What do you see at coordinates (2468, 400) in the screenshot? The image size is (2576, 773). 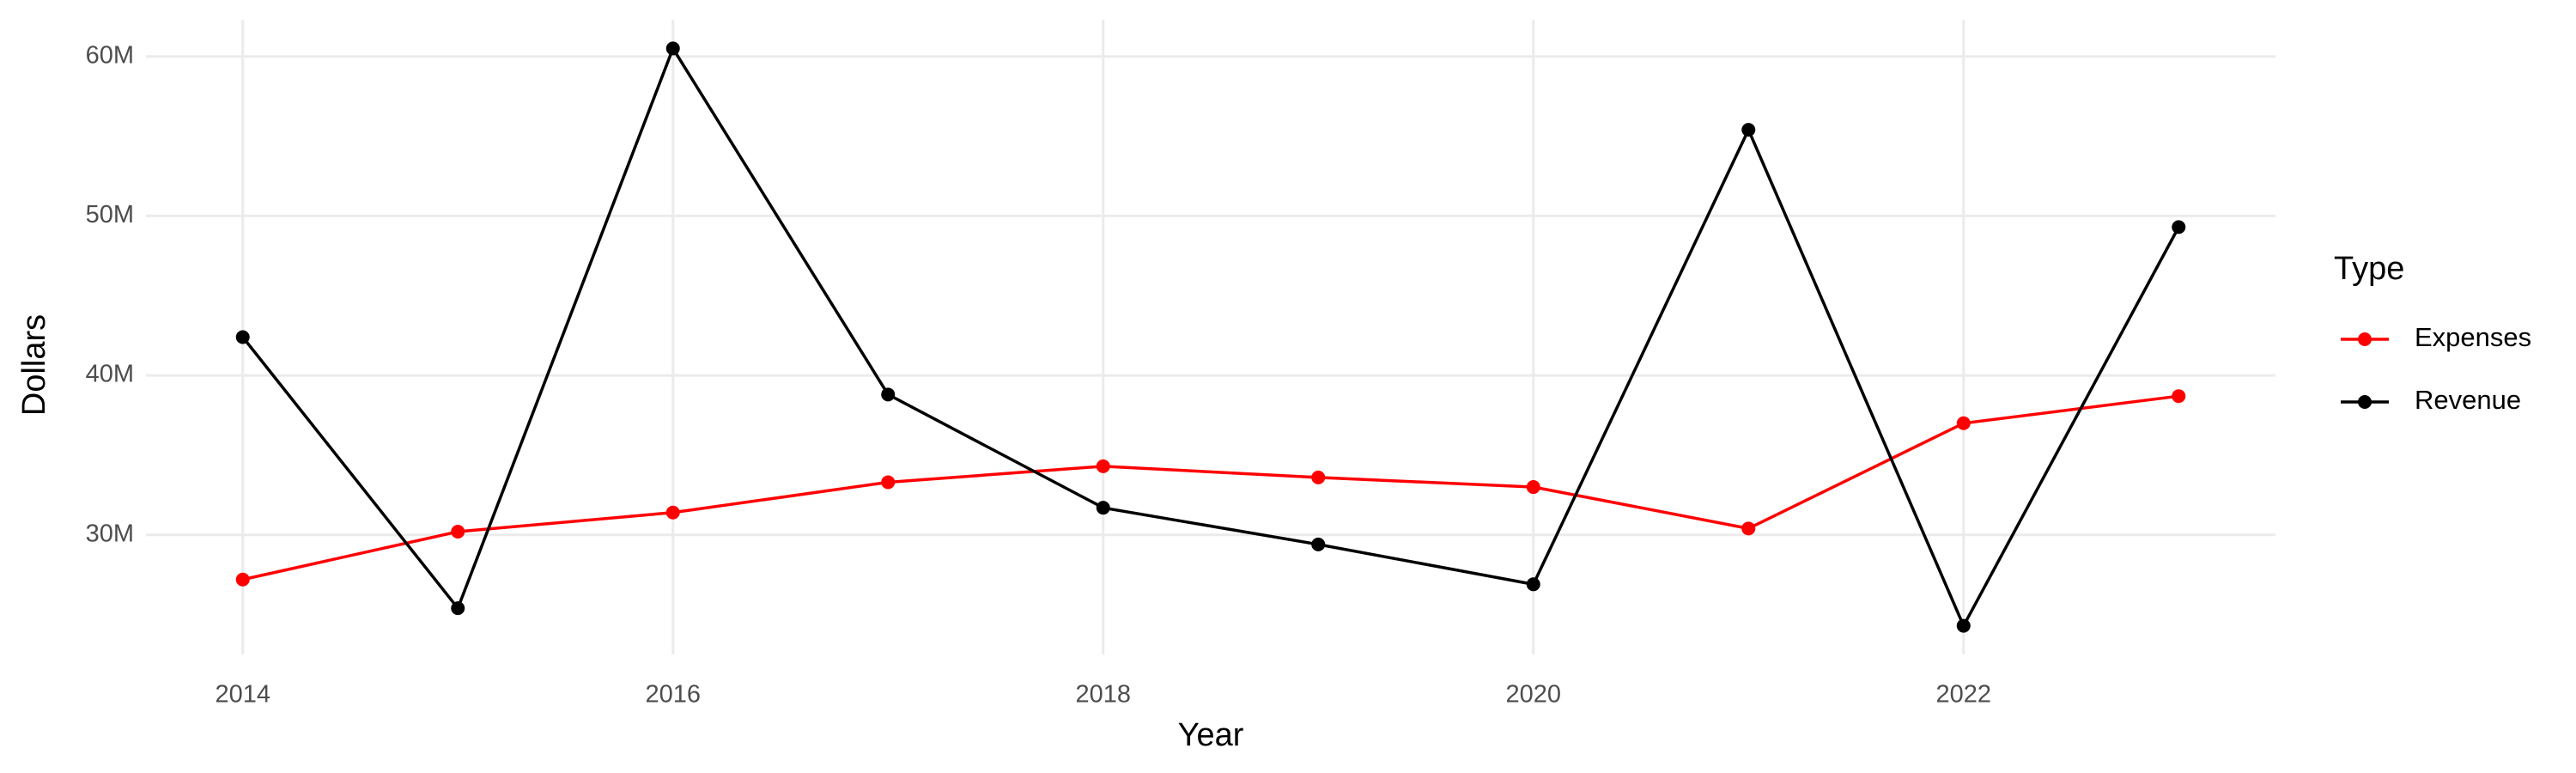 I see `legend-label: Revenue` at bounding box center [2468, 400].